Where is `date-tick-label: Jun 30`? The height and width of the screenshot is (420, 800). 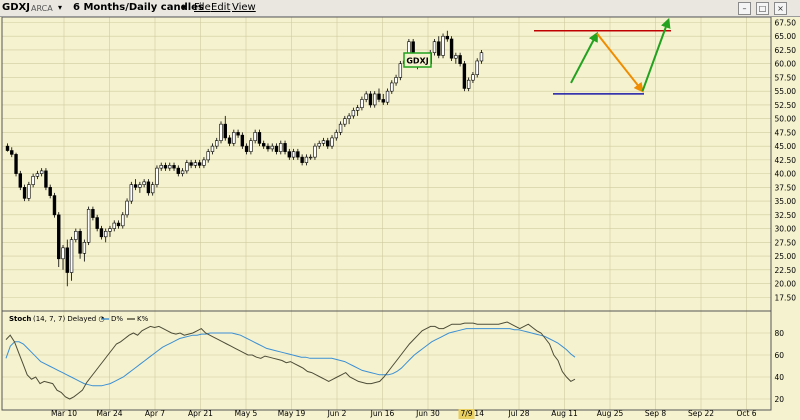
date-tick-label: Jun 30 is located at coordinates (427, 413).